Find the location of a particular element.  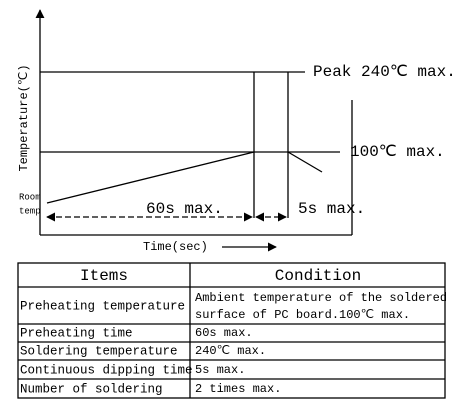

header-cell: Condition is located at coordinates (318, 276).